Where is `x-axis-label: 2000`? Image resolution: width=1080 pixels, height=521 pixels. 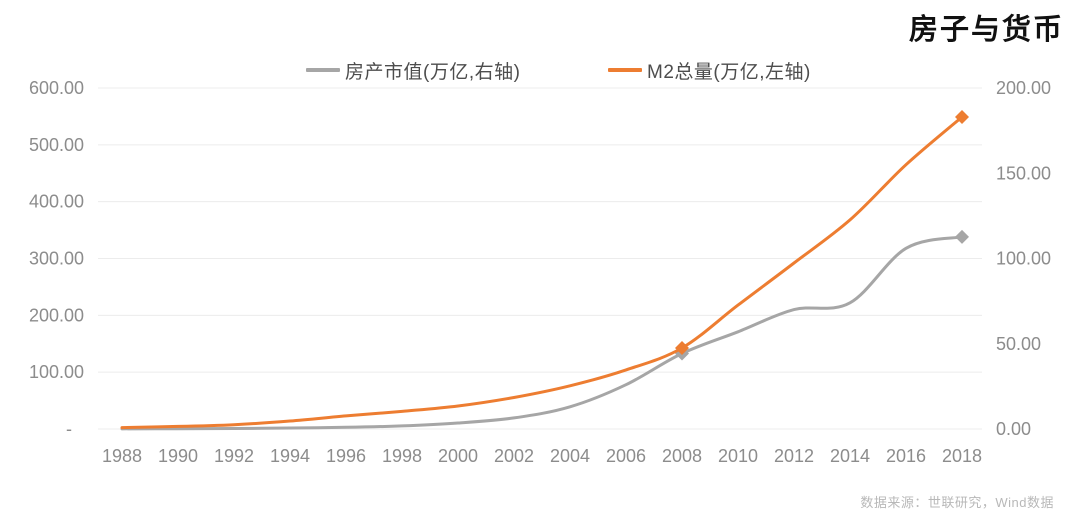
x-axis-label: 2000 is located at coordinates (458, 456).